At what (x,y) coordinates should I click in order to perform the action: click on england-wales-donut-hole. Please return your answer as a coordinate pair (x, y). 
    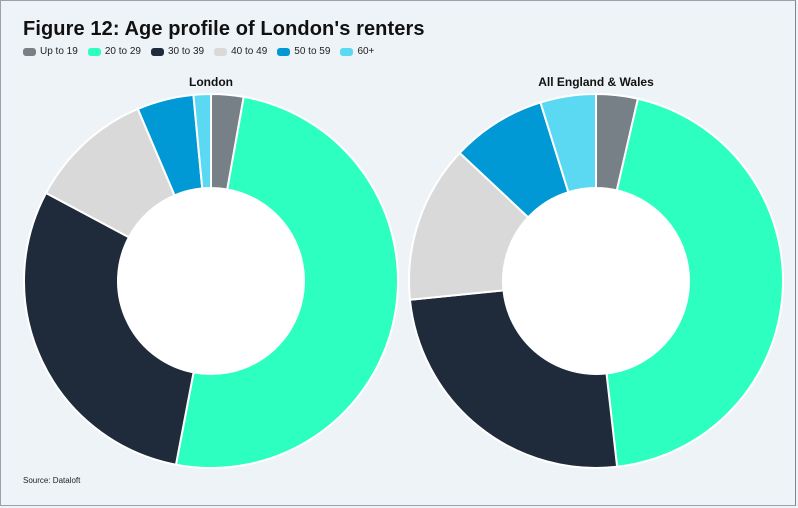
    Looking at the image, I should click on (596, 281).